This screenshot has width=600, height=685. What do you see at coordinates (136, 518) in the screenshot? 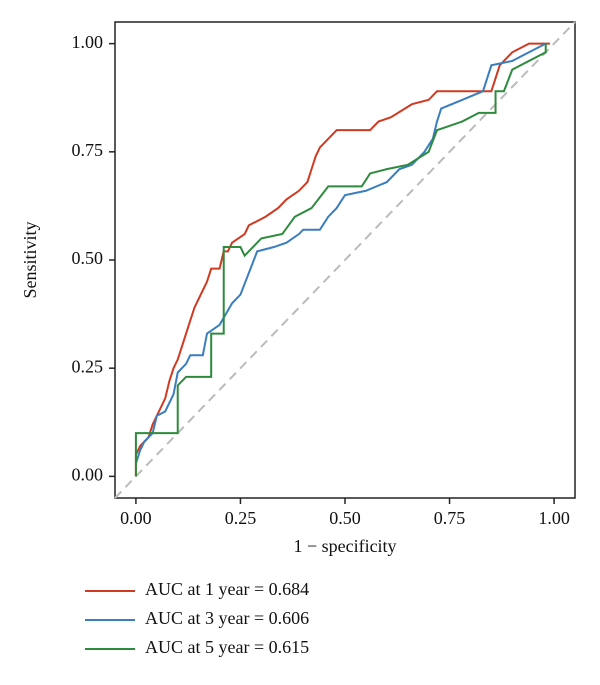
I see `x-tick-label: 0.00` at bounding box center [136, 518].